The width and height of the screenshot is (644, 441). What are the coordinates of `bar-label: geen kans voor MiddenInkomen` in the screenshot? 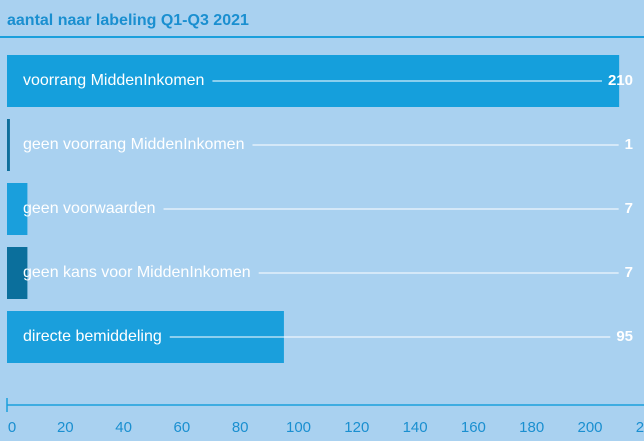 It's located at (137, 272).